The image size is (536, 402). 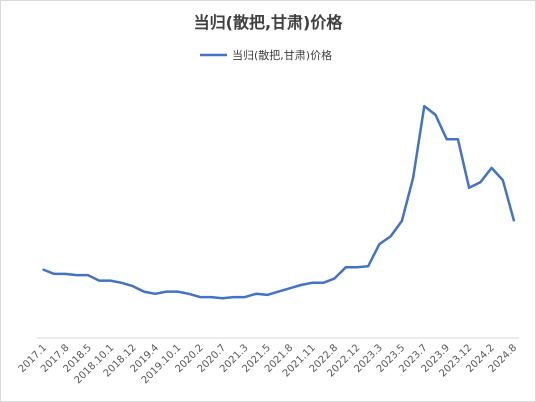 What do you see at coordinates (269, 22) in the screenshot?
I see `chart-title: 当归(散把,甘肃)价格` at bounding box center [269, 22].